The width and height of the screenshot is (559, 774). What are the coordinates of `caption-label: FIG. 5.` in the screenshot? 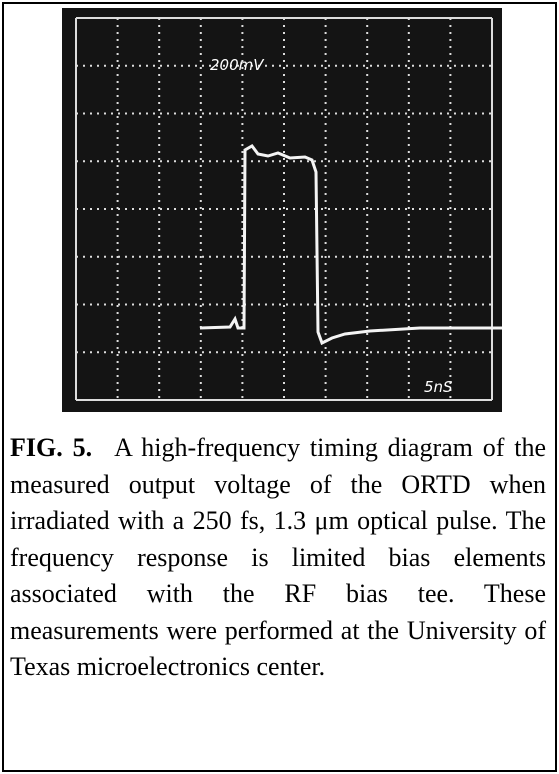 It's located at (51, 447).